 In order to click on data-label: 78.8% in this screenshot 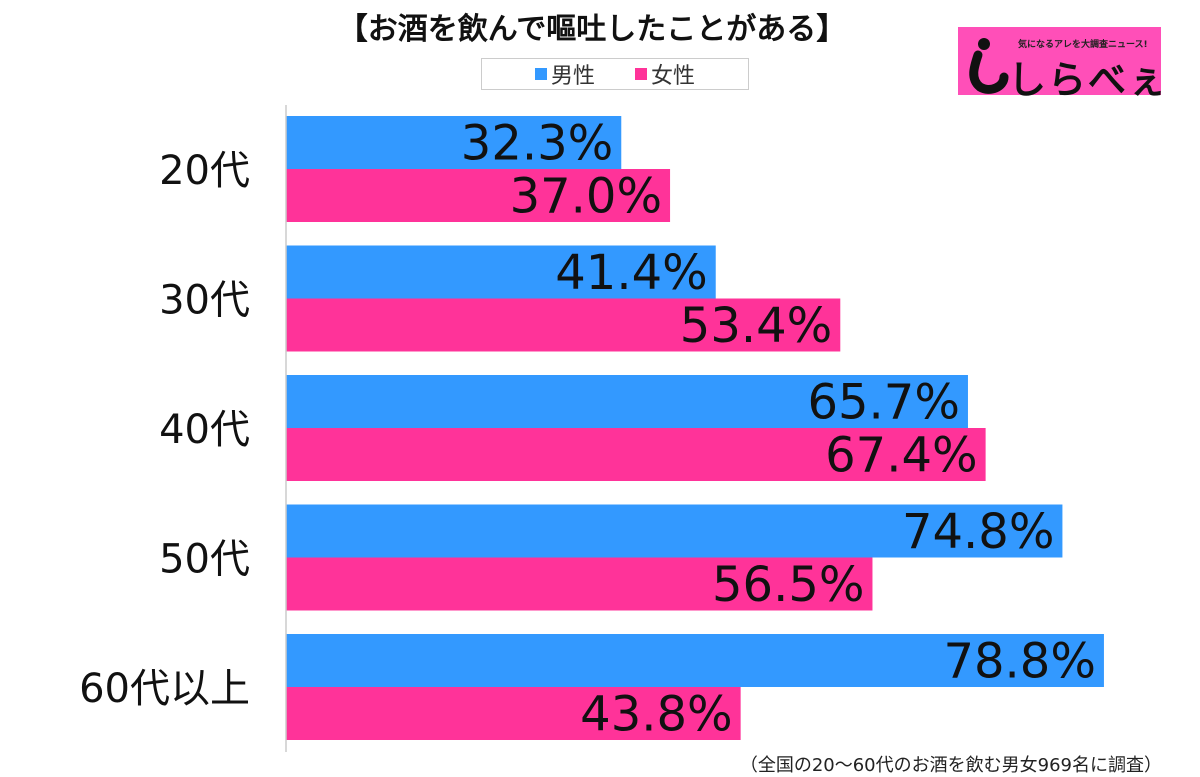, I will do `click(1019, 662)`.